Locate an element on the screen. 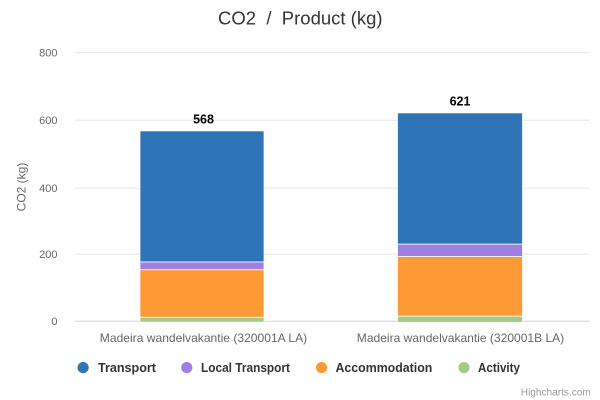  svg-text: 568 is located at coordinates (203, 119).